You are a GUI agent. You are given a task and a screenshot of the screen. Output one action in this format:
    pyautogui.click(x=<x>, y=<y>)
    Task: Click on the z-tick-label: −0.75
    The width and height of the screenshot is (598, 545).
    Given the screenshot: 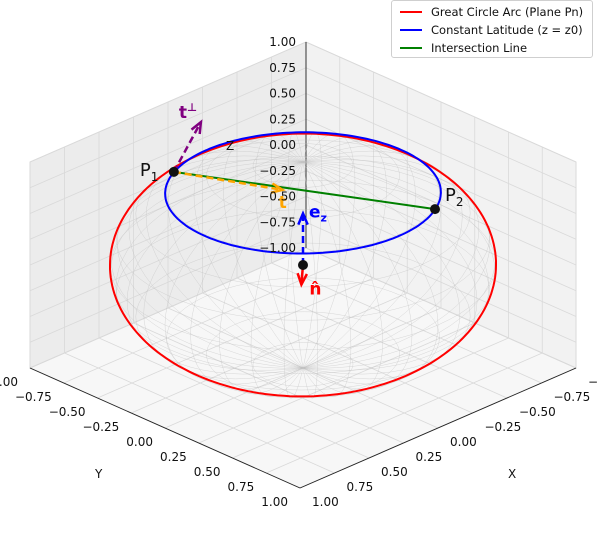 What is the action you would take?
    pyautogui.click(x=277, y=222)
    